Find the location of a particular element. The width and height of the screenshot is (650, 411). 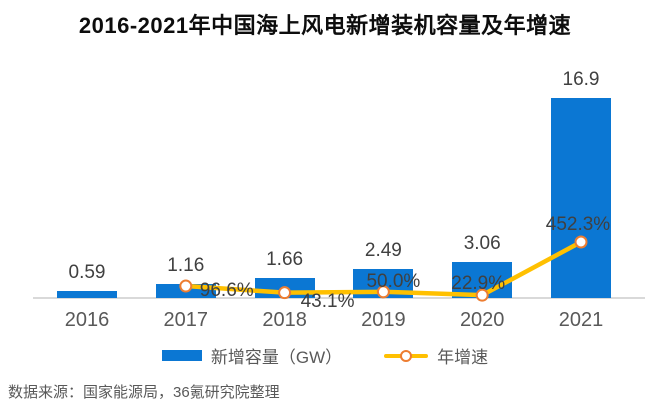

legend-item-capacity: 新增容量（GW） is located at coordinates (252, 355).